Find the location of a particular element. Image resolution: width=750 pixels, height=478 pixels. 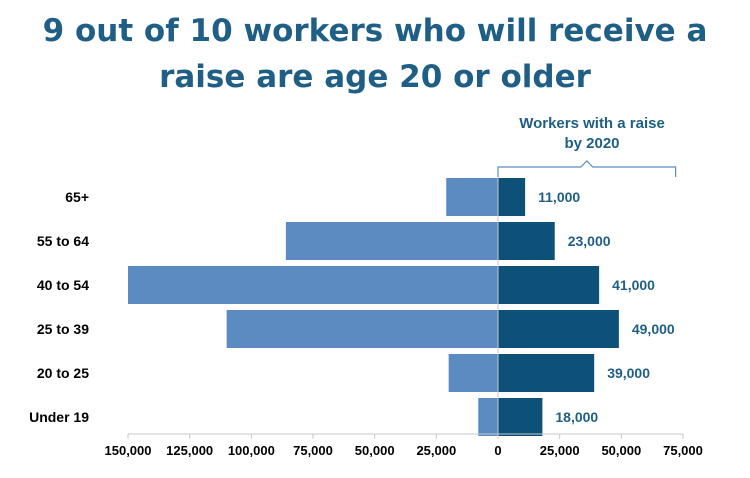

right-bars is located at coordinates (558, 307).